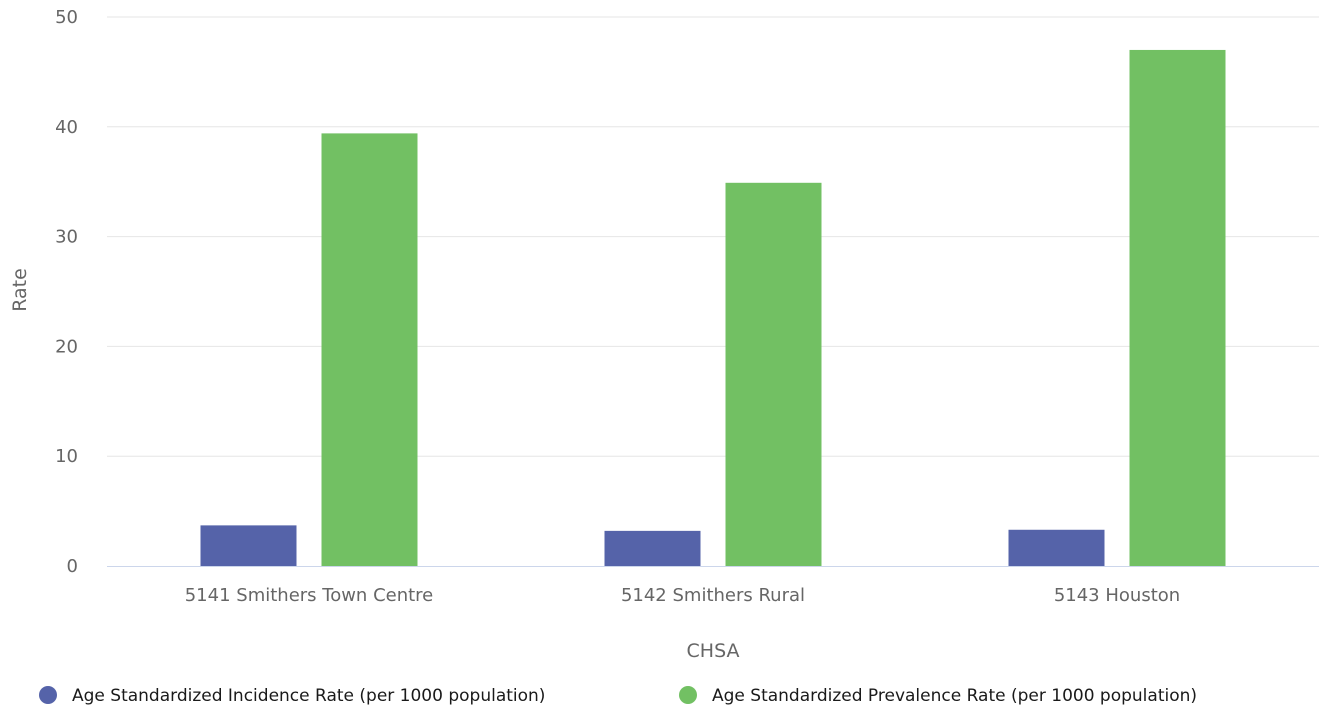 The image size is (1319, 713). I want to click on y-axis-title: Rate, so click(20, 290).